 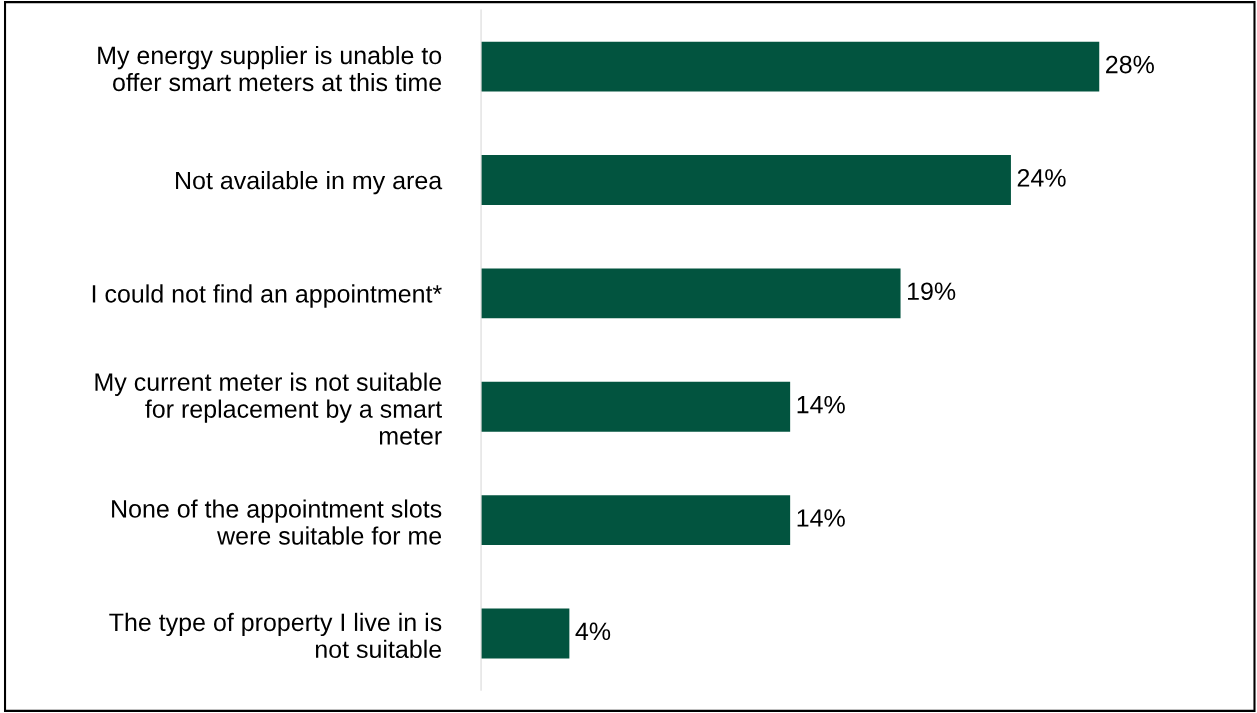 I want to click on y-tick-label: I could not find an appointment*, so click(x=267, y=296).